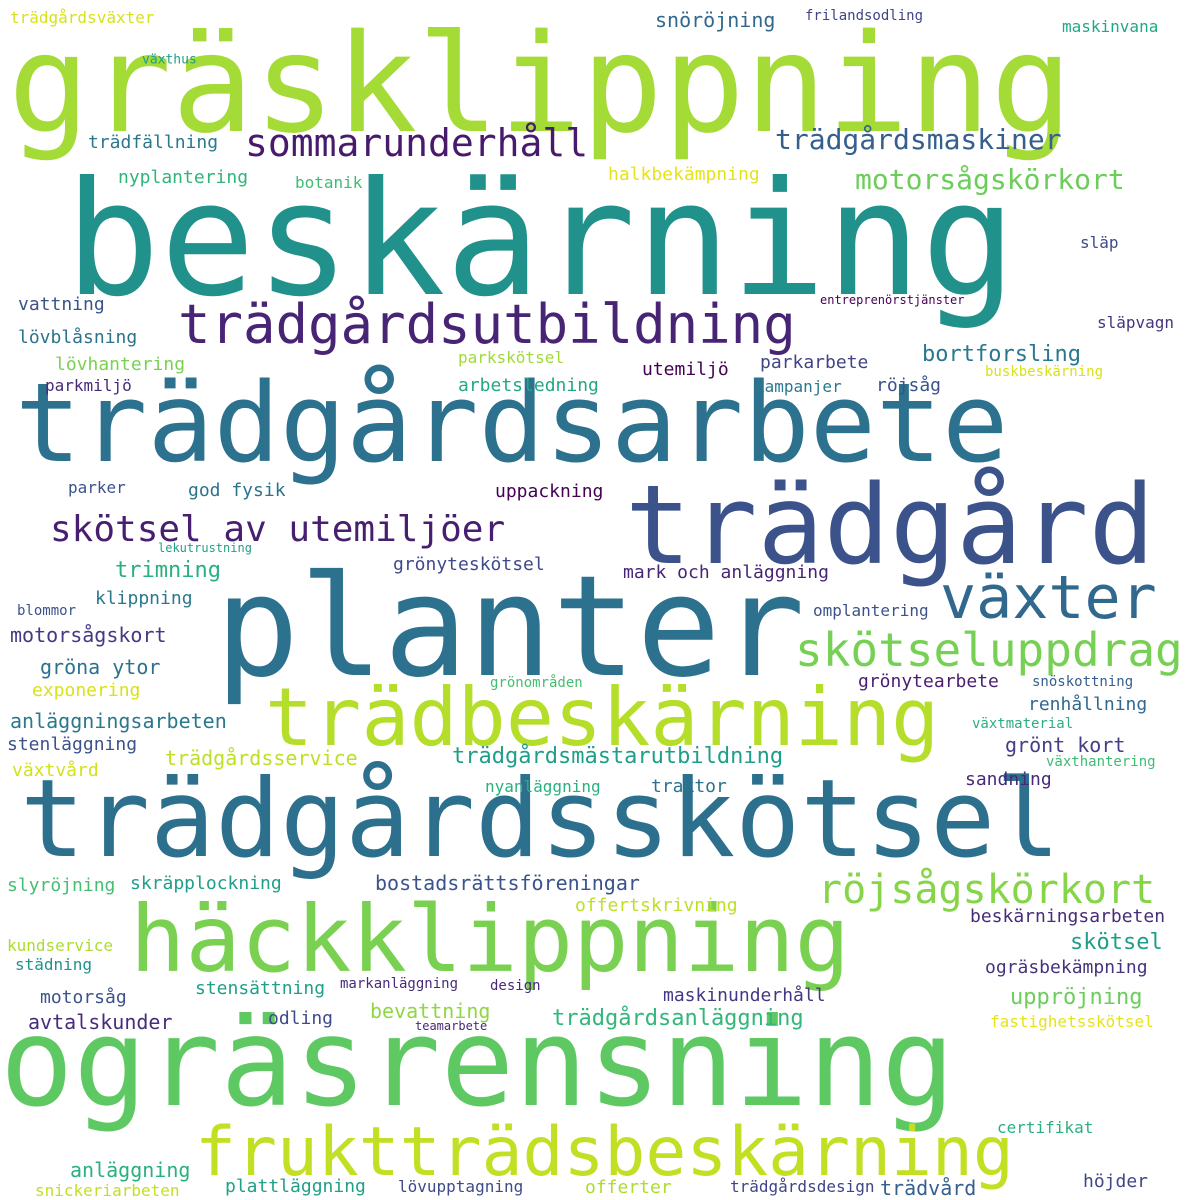  What do you see at coordinates (78, 337) in the screenshot?
I see `word-lovblasning: lövblåsning` at bounding box center [78, 337].